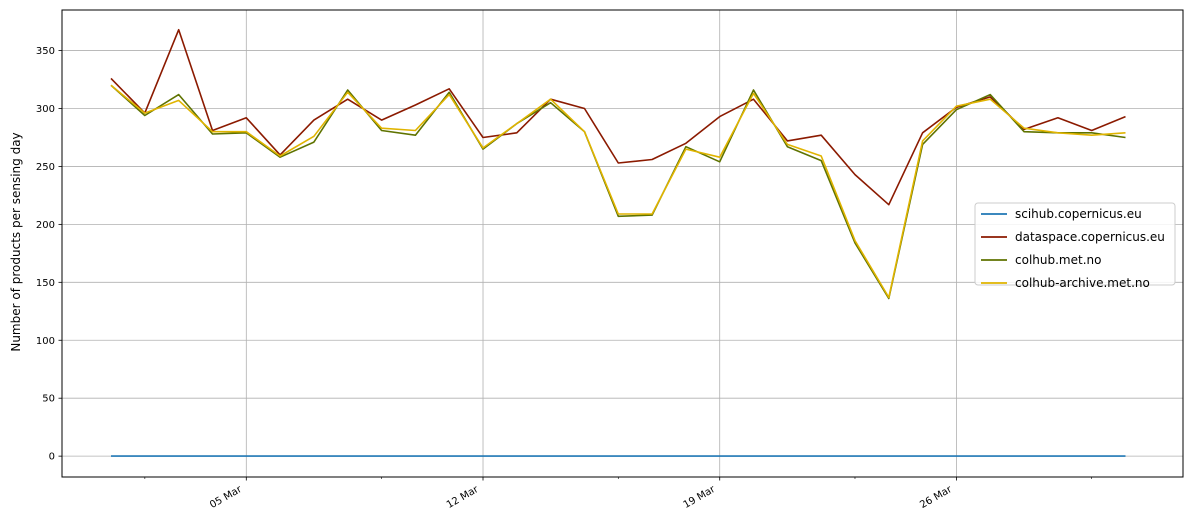  I want to click on x-tick-label: 05 Mar, so click(226, 497).